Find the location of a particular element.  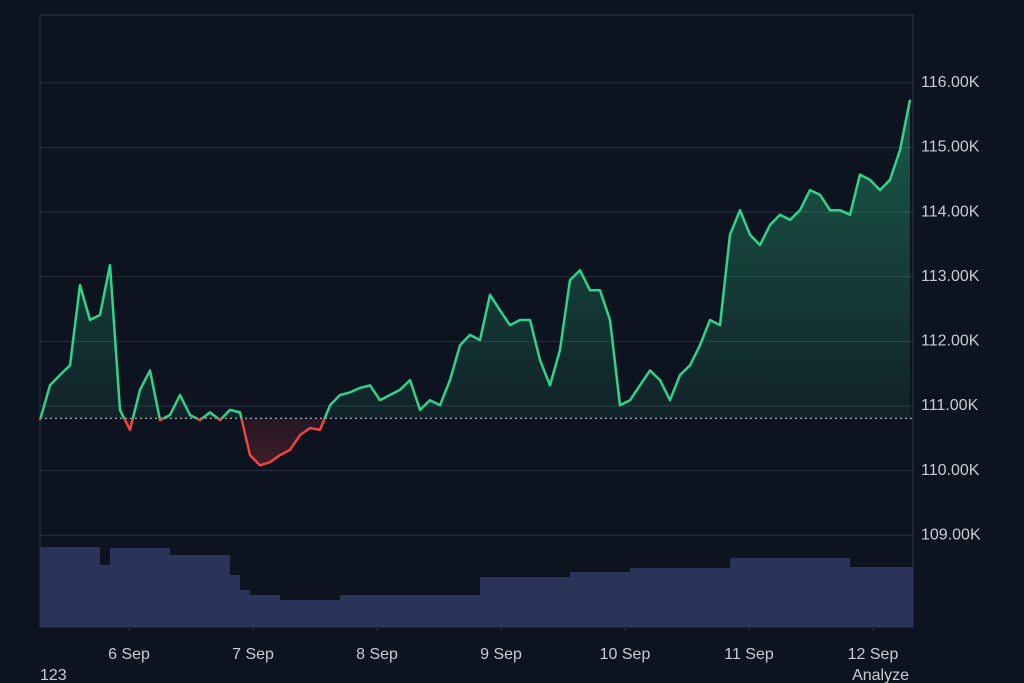

x-tick-label: 11 Sep is located at coordinates (749, 654).